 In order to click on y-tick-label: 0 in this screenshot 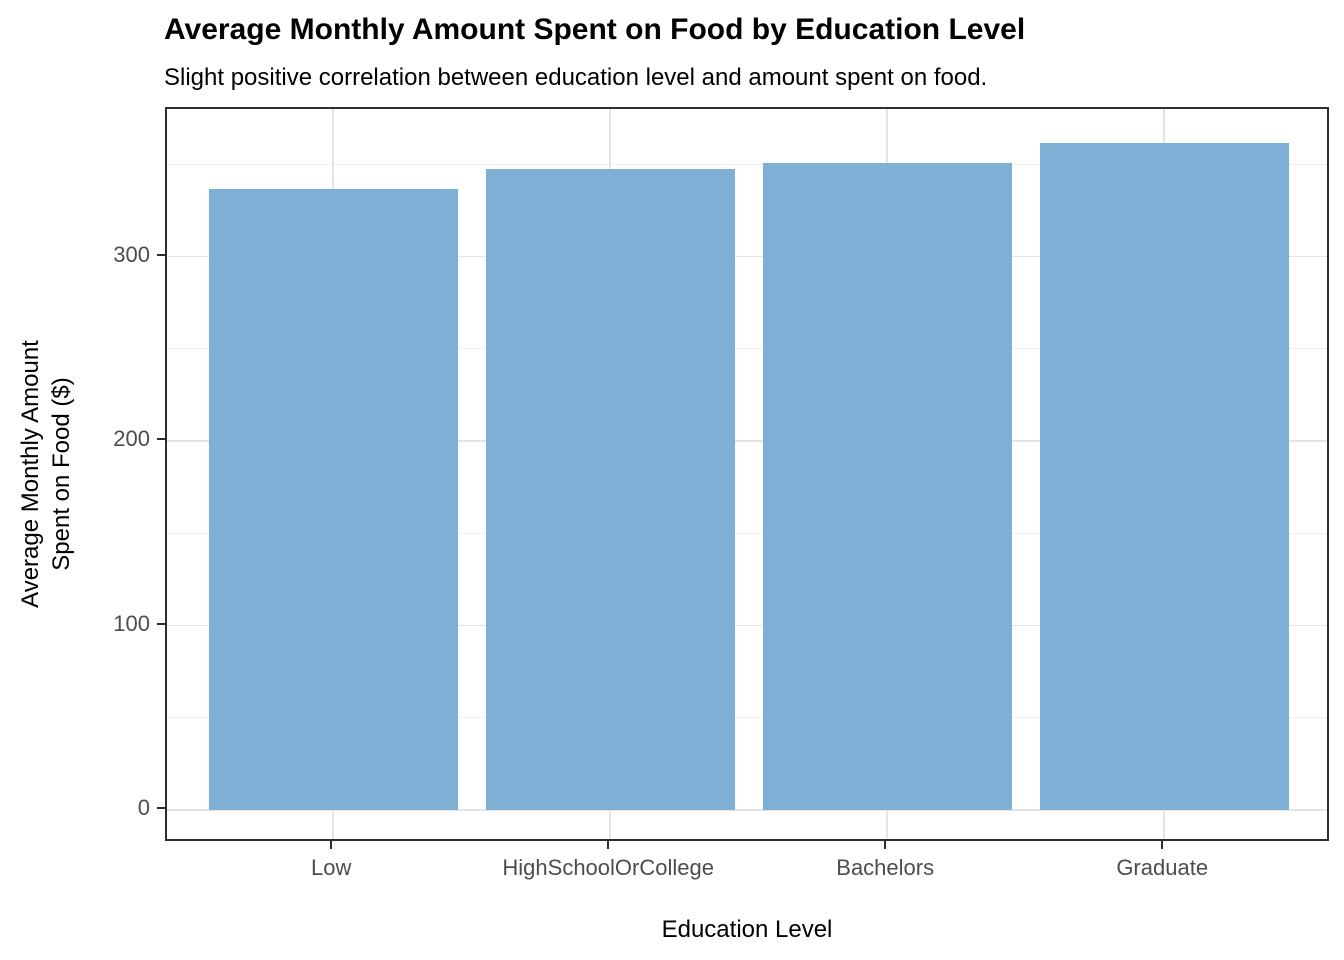, I will do `click(143, 807)`.